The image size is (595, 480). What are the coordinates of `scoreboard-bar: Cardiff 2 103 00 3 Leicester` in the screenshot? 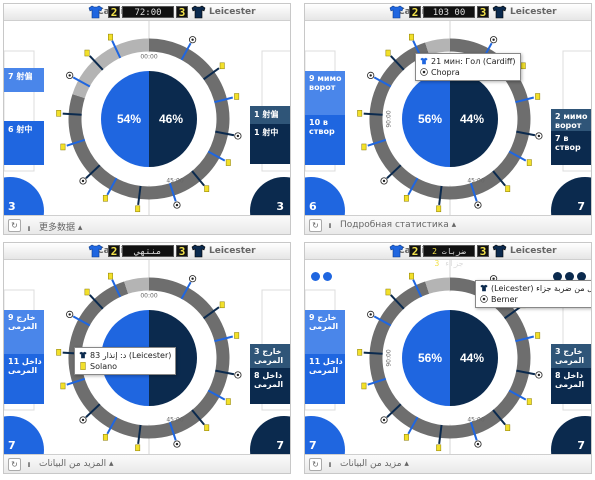 It's located at (448, 12).